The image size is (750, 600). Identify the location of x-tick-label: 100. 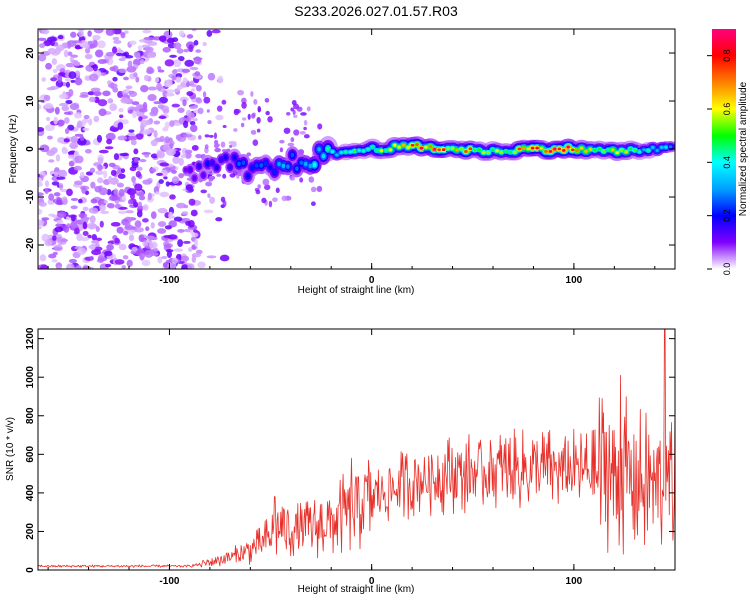
(574, 280).